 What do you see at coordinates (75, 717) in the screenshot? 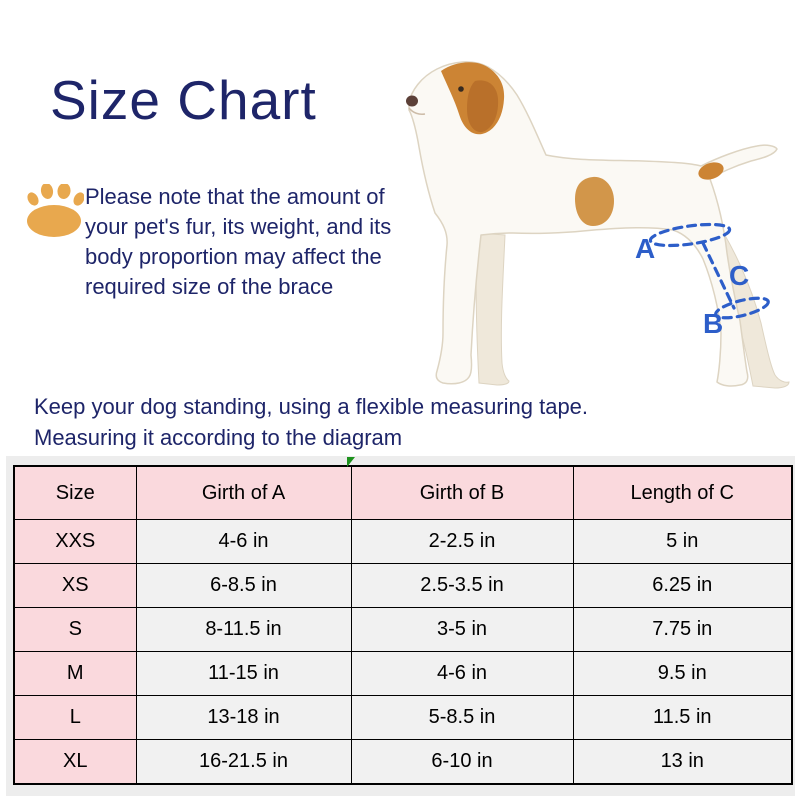
I see `size-cell: L` at bounding box center [75, 717].